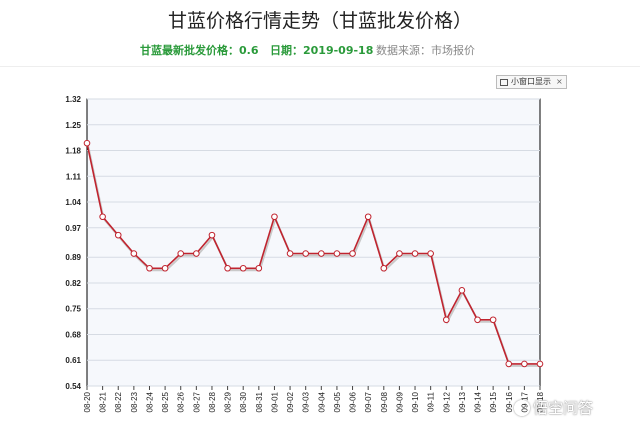 Image resolution: width=640 pixels, height=434 pixels. Describe the element at coordinates (73, 334) in the screenshot. I see `y-tick-label: 0.68` at that location.